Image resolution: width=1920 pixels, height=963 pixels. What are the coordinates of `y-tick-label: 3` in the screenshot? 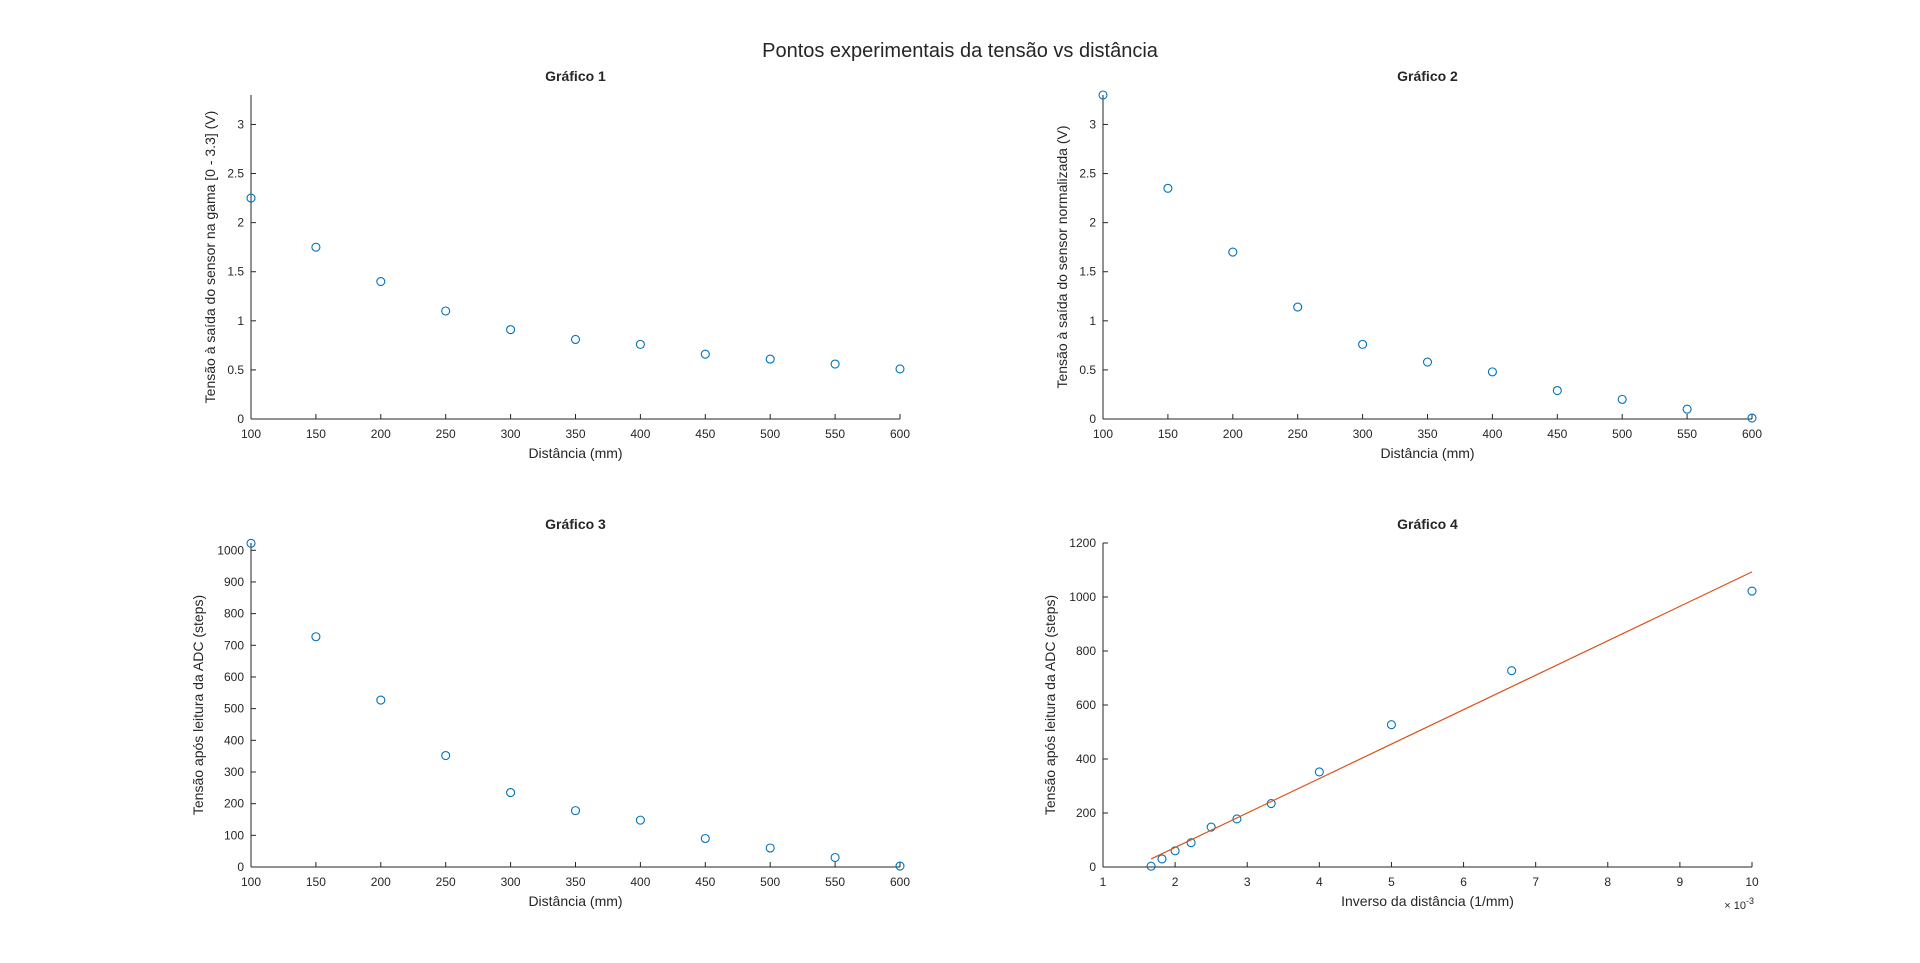 It's located at (1092, 124).